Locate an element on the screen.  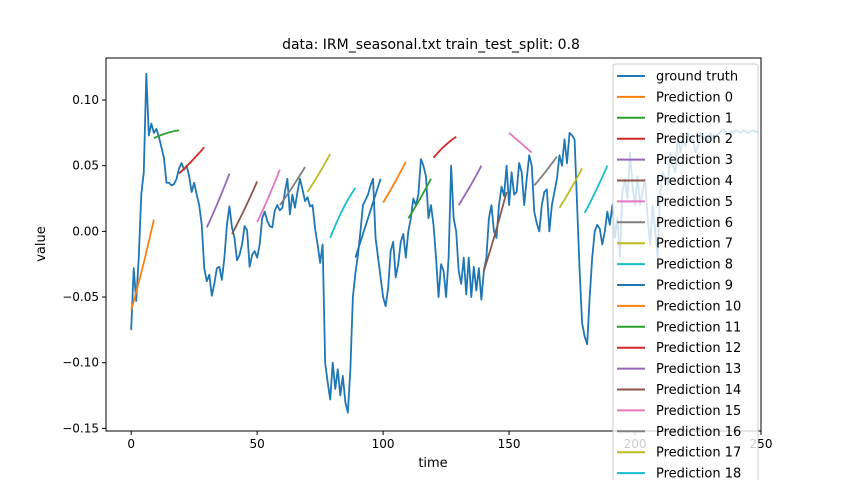
x-tick-label: 100 is located at coordinates (383, 444).